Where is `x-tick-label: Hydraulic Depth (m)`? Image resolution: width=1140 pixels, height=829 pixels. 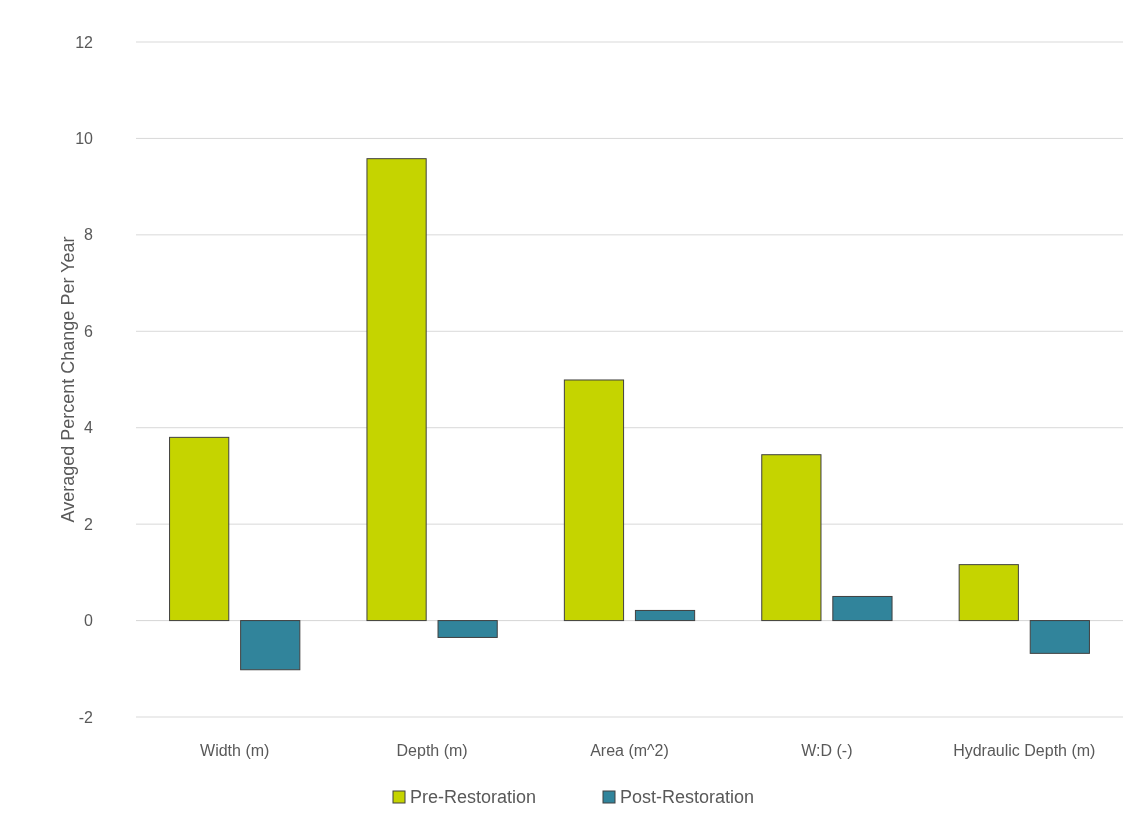
x-tick-label: Hydraulic Depth (m) is located at coordinates (1024, 750).